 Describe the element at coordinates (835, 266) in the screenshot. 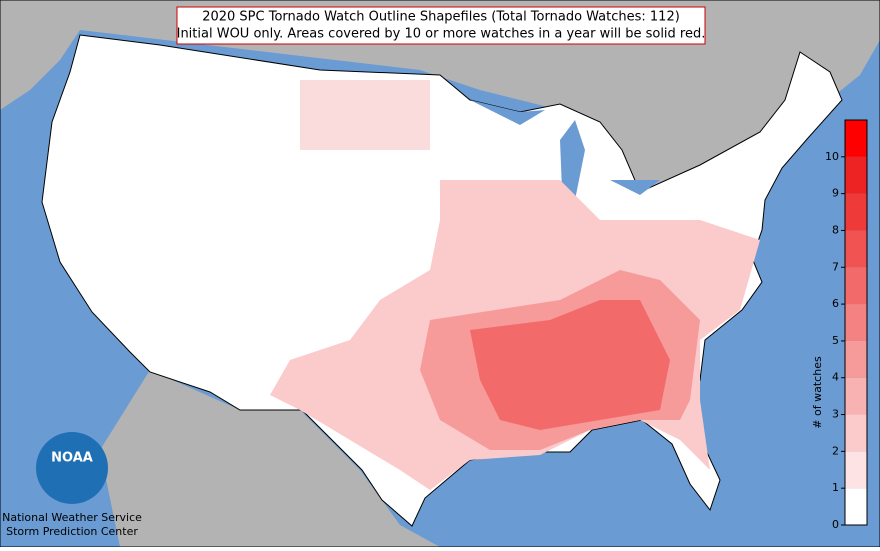

I see `colorbar-tick-label: 7` at that location.